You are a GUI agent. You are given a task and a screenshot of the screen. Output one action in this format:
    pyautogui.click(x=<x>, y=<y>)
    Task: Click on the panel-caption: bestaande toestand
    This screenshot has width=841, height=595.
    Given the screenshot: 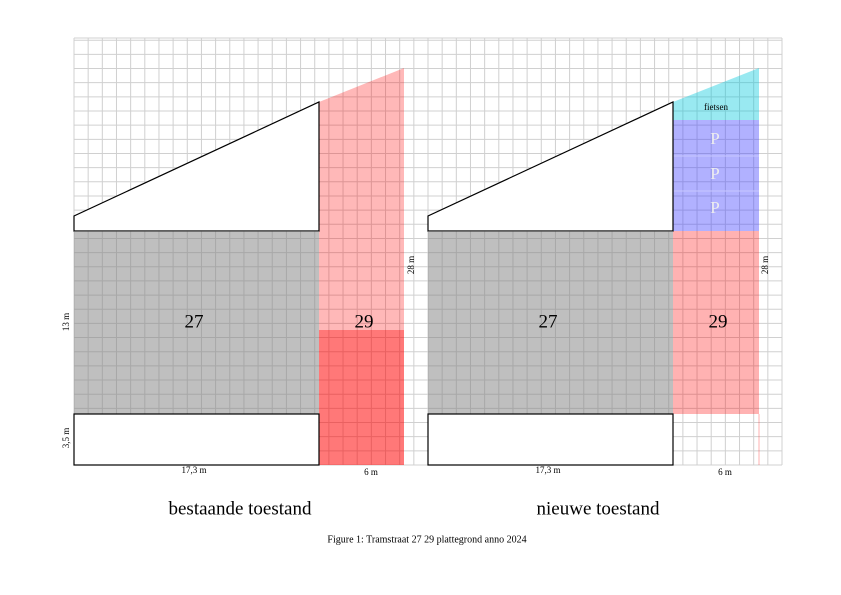 What is the action you would take?
    pyautogui.click(x=240, y=508)
    